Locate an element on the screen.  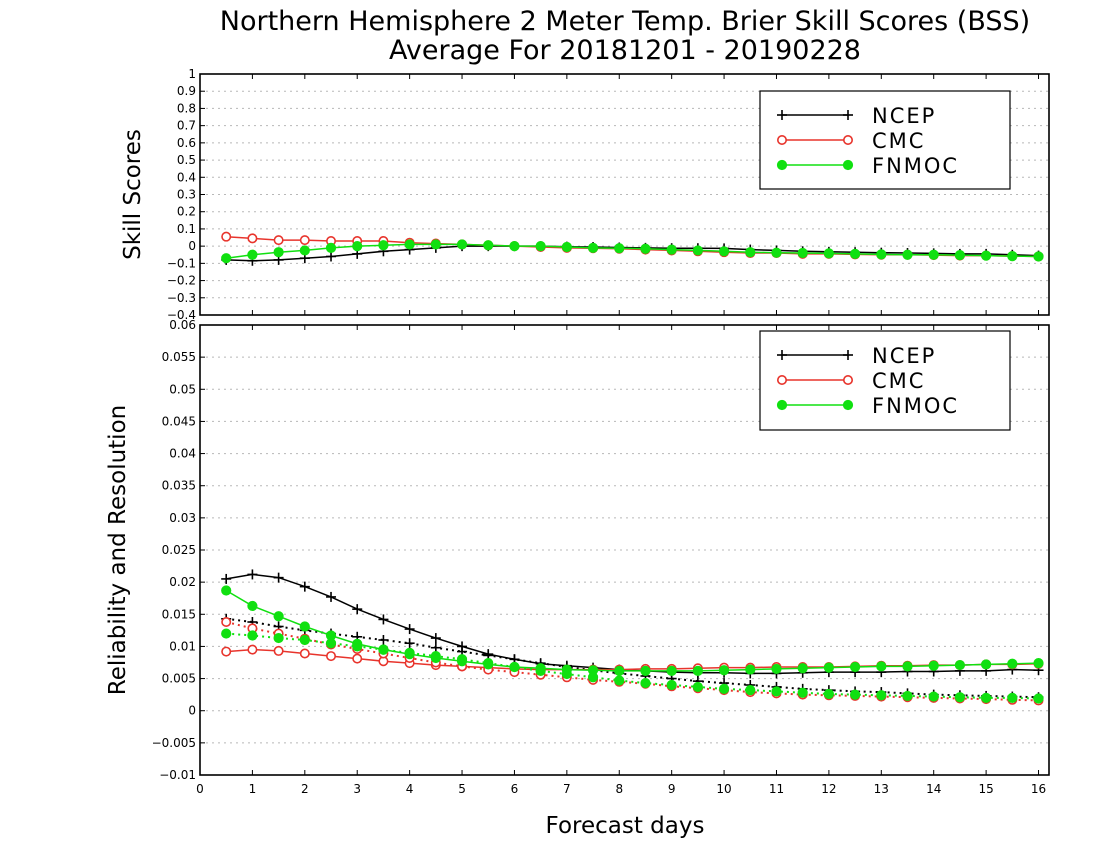
x-tick-label: 1 is located at coordinates (253, 789).